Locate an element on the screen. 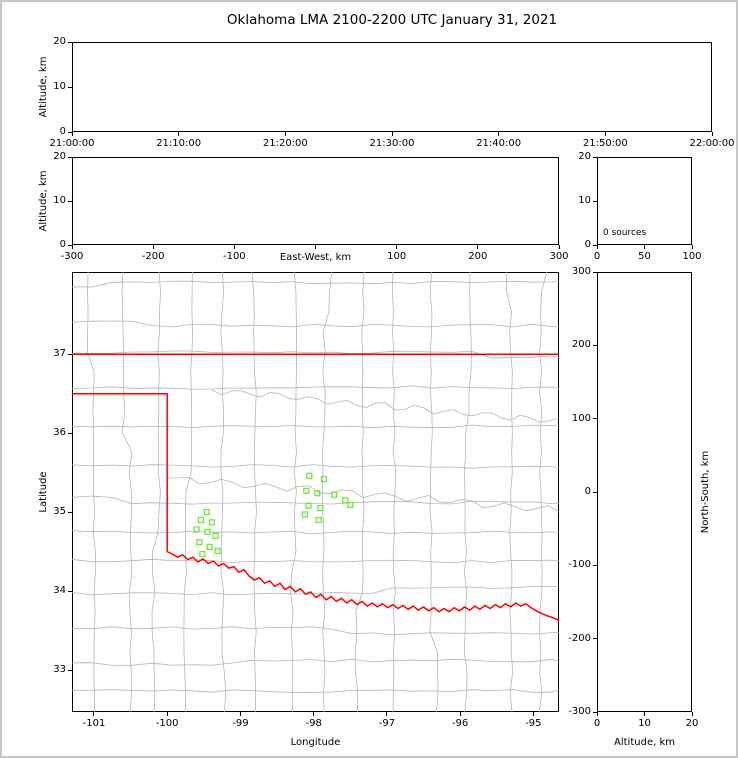  x-tick-label: 300 is located at coordinates (559, 256).